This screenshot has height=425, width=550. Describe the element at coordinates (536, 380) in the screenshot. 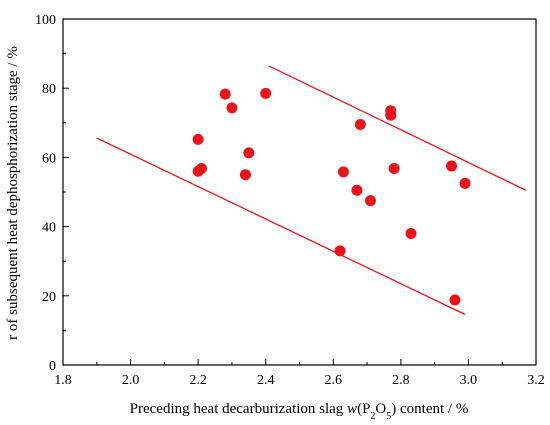

I see `x-tick-label: 3.2` at that location.